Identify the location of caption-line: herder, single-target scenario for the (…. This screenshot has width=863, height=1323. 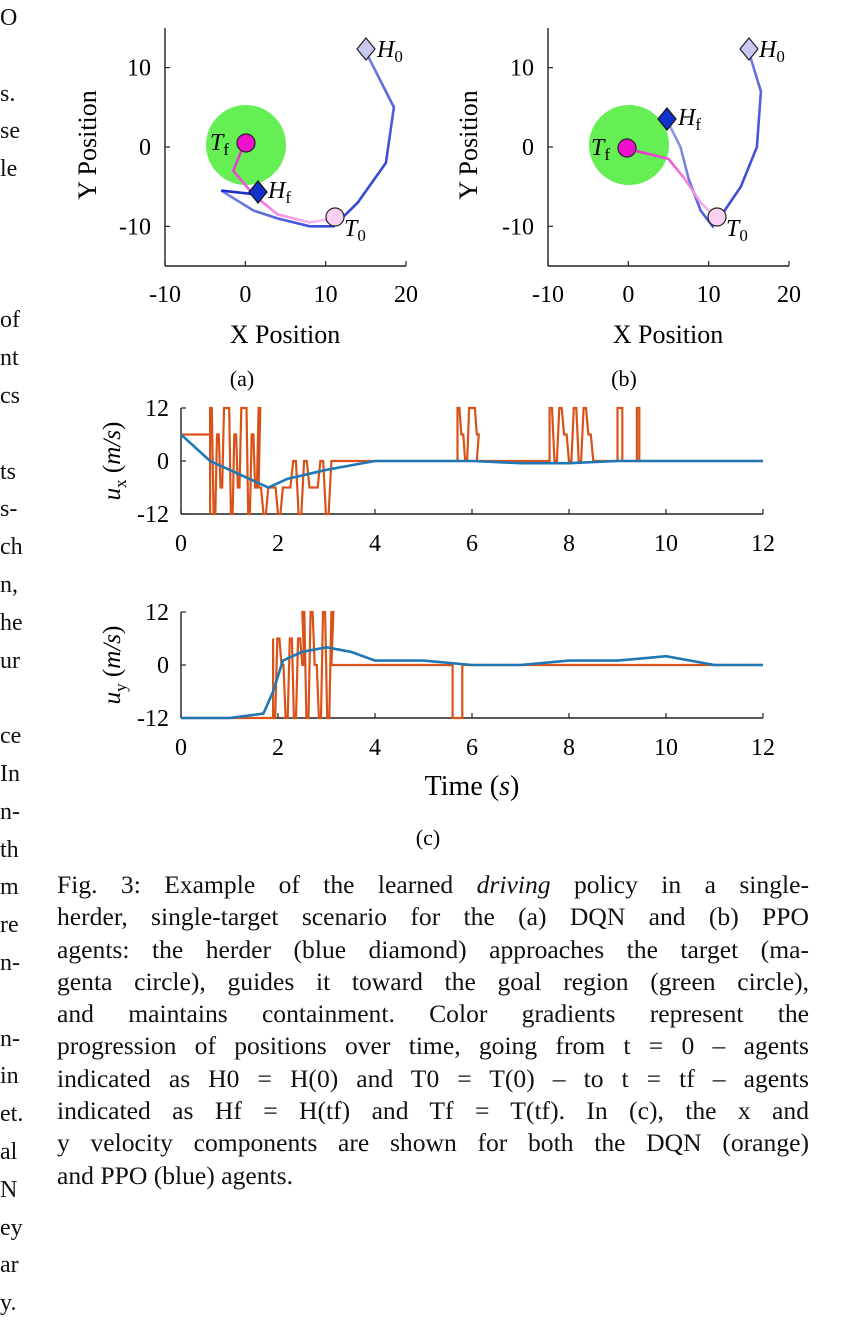
(433, 917).